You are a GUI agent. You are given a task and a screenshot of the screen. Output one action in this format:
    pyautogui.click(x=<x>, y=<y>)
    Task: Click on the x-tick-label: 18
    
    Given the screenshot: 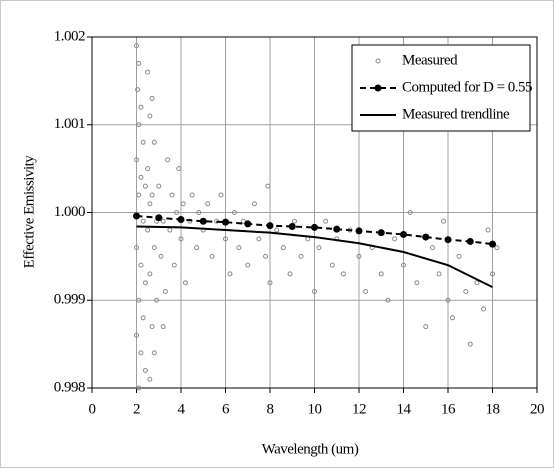 What is the action you would take?
    pyautogui.click(x=493, y=409)
    